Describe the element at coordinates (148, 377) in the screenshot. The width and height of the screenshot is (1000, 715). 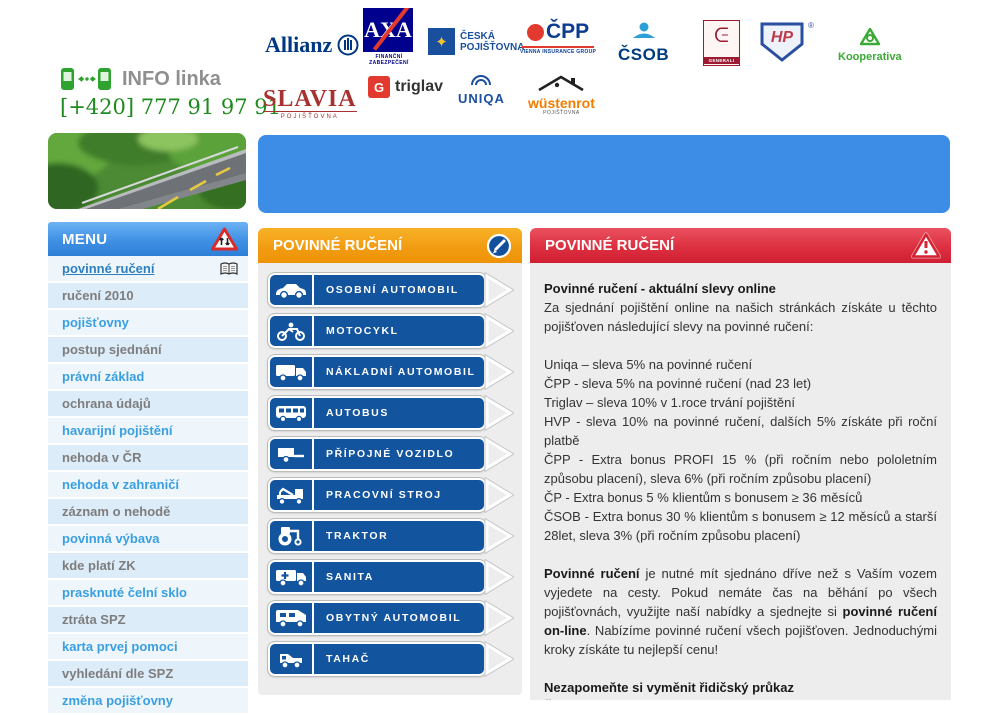
I see `sidebar-item-pravni-zaklad: právní základ` at that location.